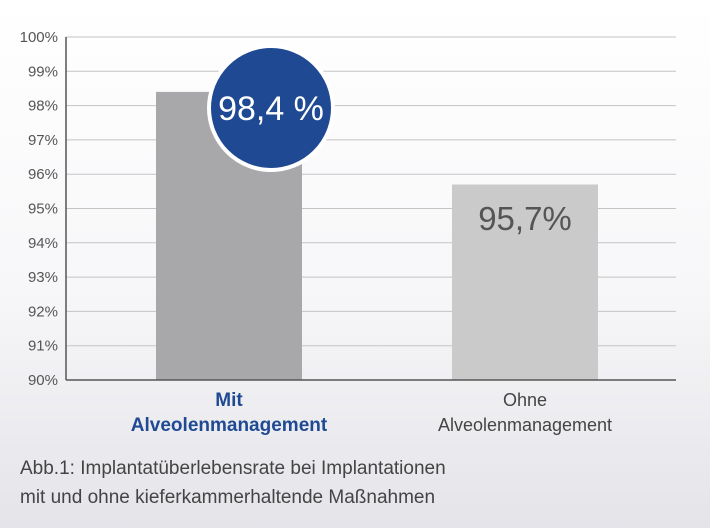  Describe the element at coordinates (43, 277) in the screenshot. I see `y-tick-label: 93%` at that location.